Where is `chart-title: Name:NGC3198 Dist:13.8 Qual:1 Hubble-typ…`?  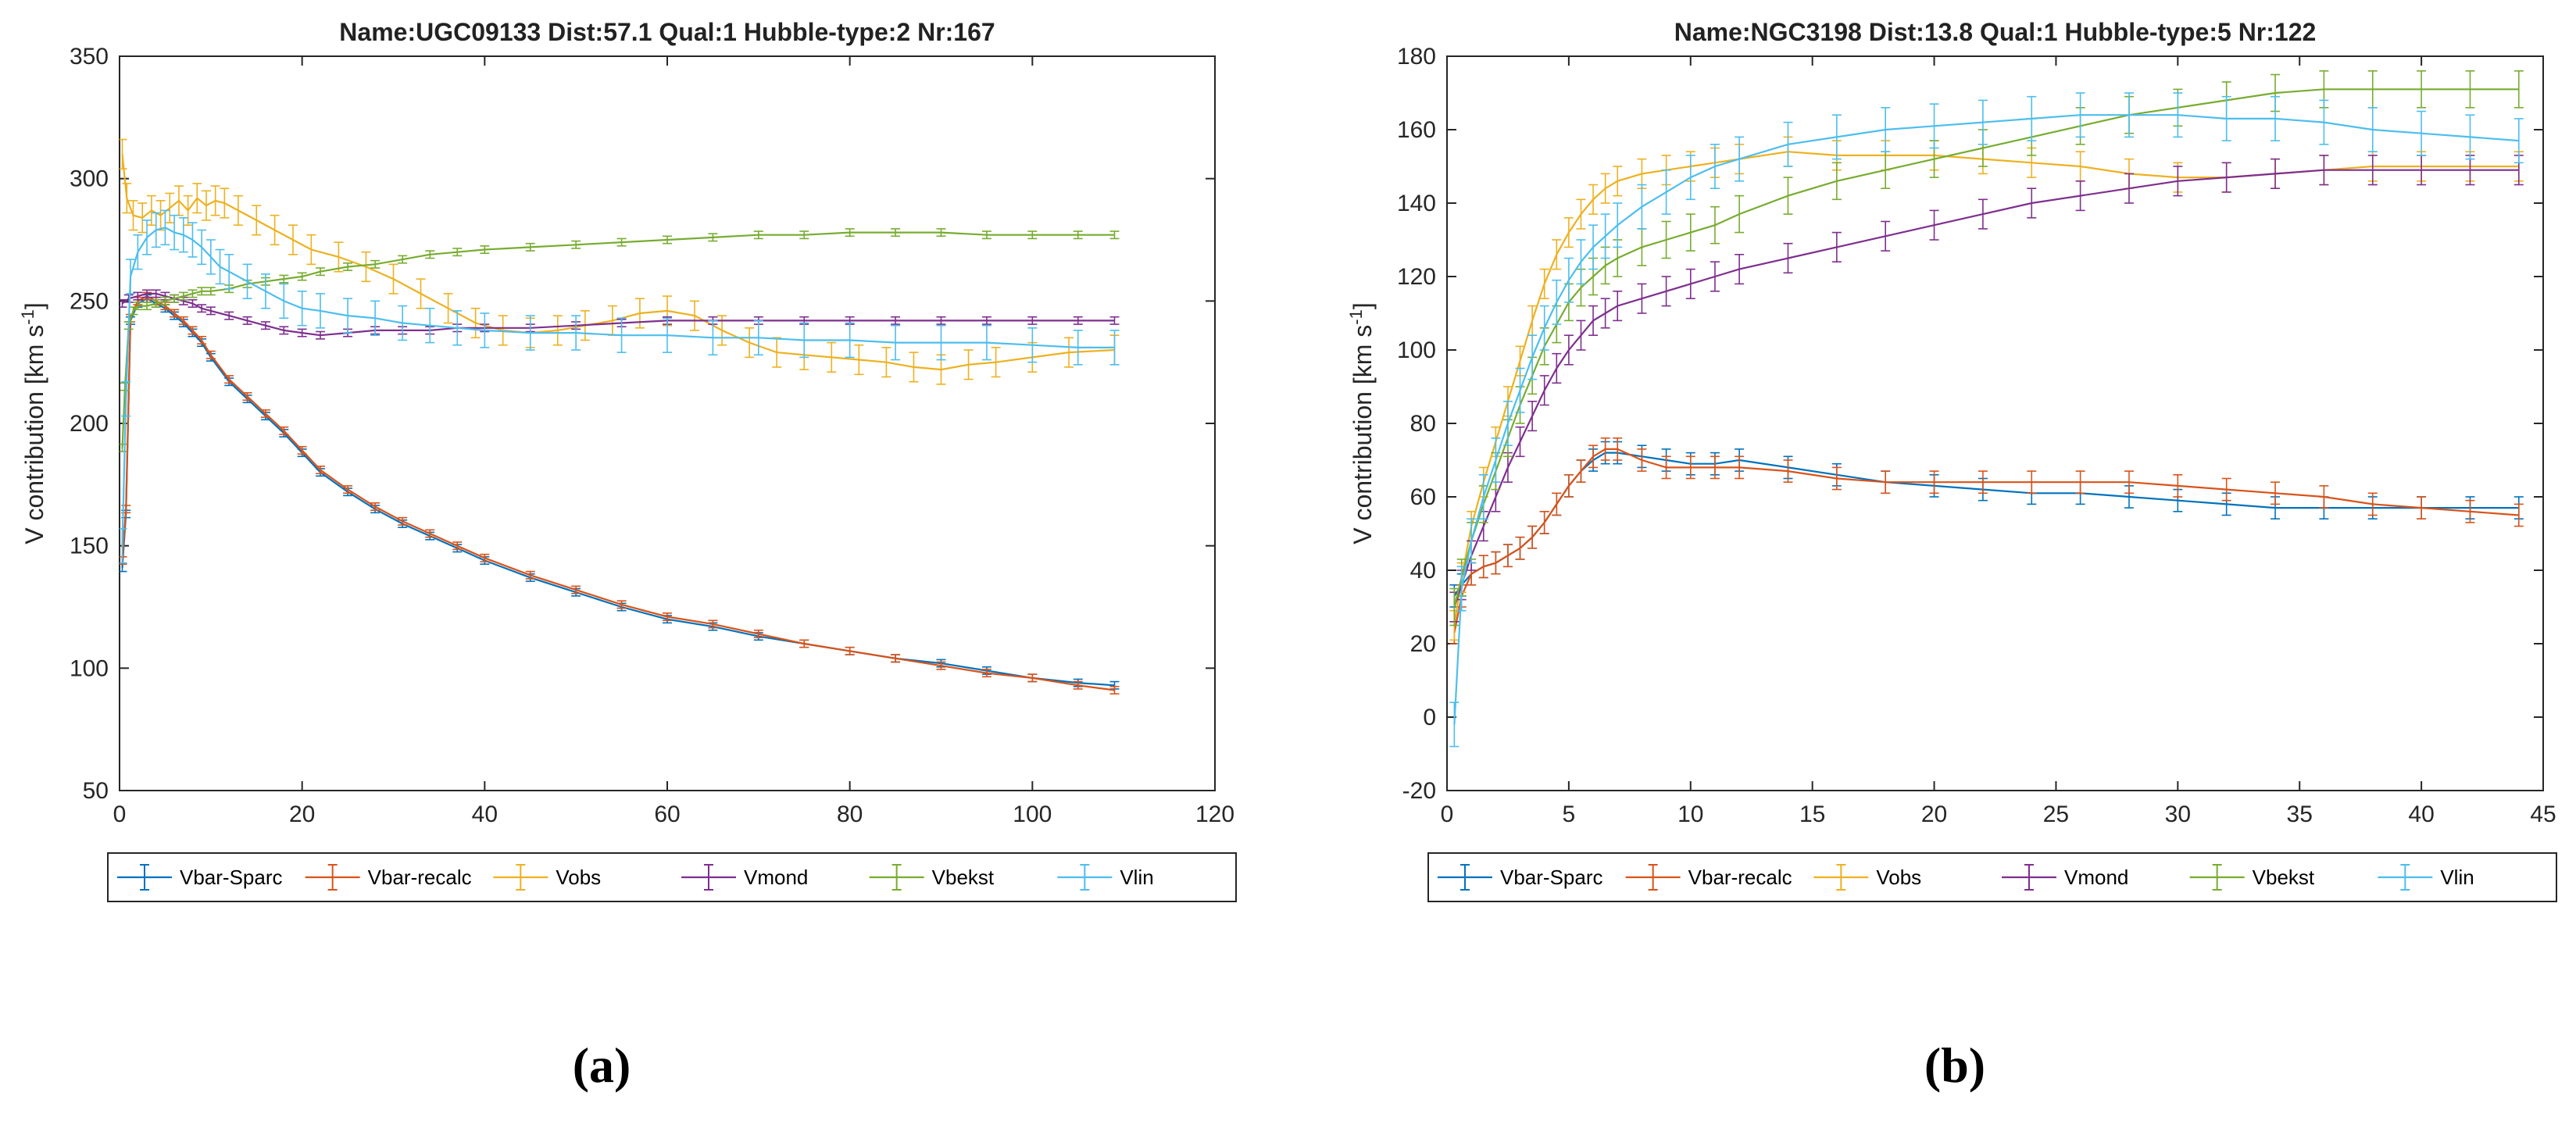 chart-title: Name:NGC3198 Dist:13.8 Qual:1 Hubble-typ… is located at coordinates (1996, 32).